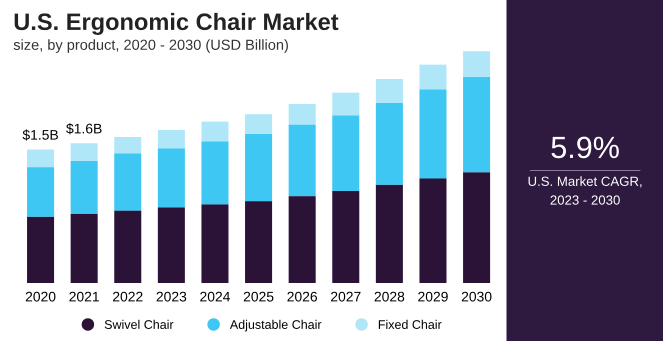 The height and width of the screenshot is (341, 663). Describe the element at coordinates (128, 297) in the screenshot. I see `x-tick-label: 2022` at that location.